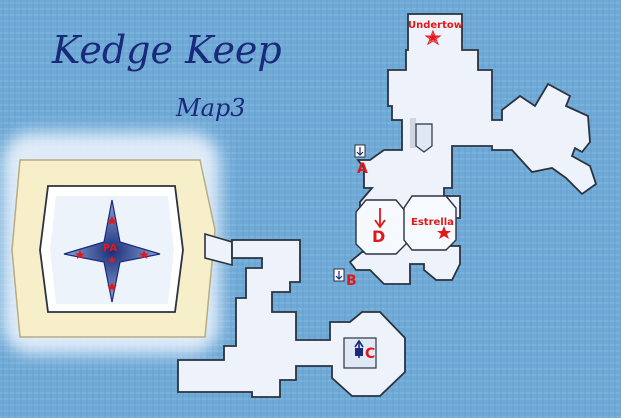 This screenshot has height=418, width=621. Describe the element at coordinates (167, 50) in the screenshot. I see `map-title: Kedge Keep` at that location.